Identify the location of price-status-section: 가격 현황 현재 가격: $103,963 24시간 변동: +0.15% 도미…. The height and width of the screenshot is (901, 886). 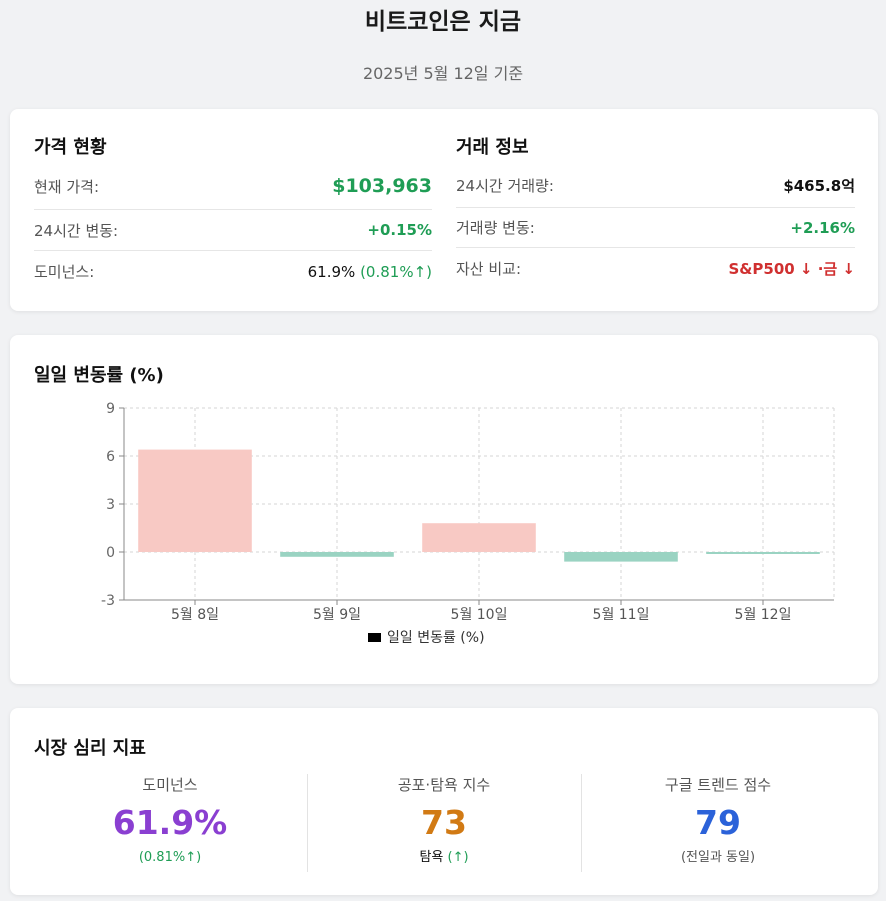
(233, 212).